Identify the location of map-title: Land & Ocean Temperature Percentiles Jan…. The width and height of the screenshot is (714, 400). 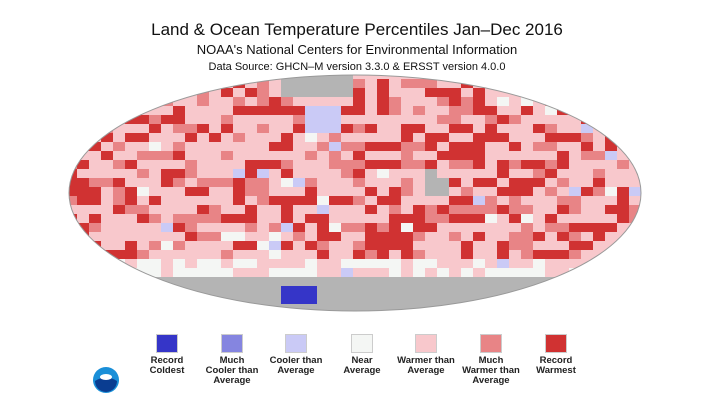
(357, 29).